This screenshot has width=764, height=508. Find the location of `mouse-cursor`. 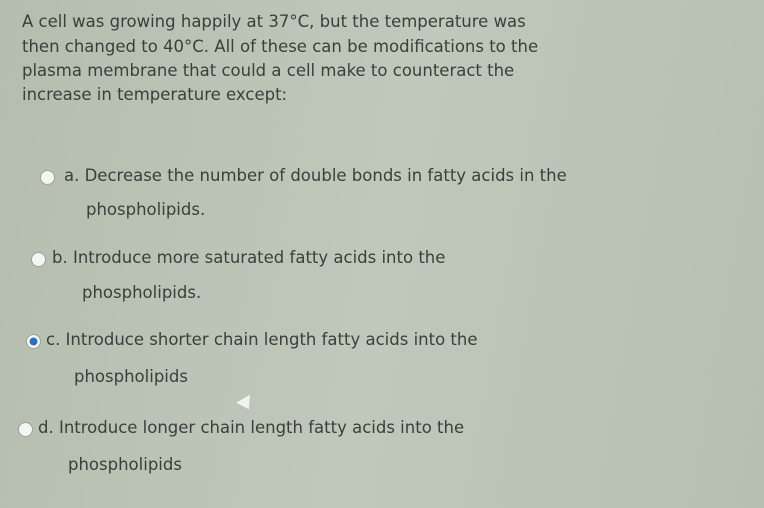

mouse-cursor is located at coordinates (246, 404).